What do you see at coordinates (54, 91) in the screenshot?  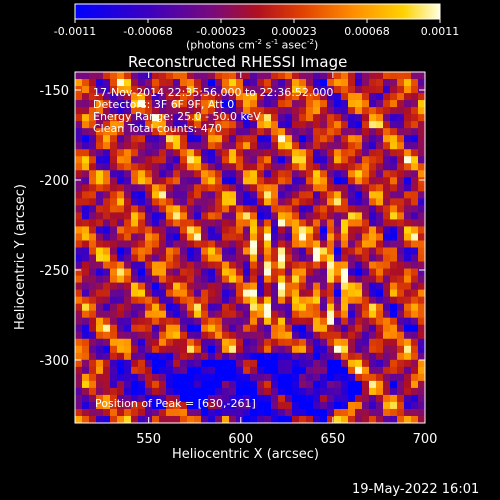 I see `y-tick-label: -150` at bounding box center [54, 91].